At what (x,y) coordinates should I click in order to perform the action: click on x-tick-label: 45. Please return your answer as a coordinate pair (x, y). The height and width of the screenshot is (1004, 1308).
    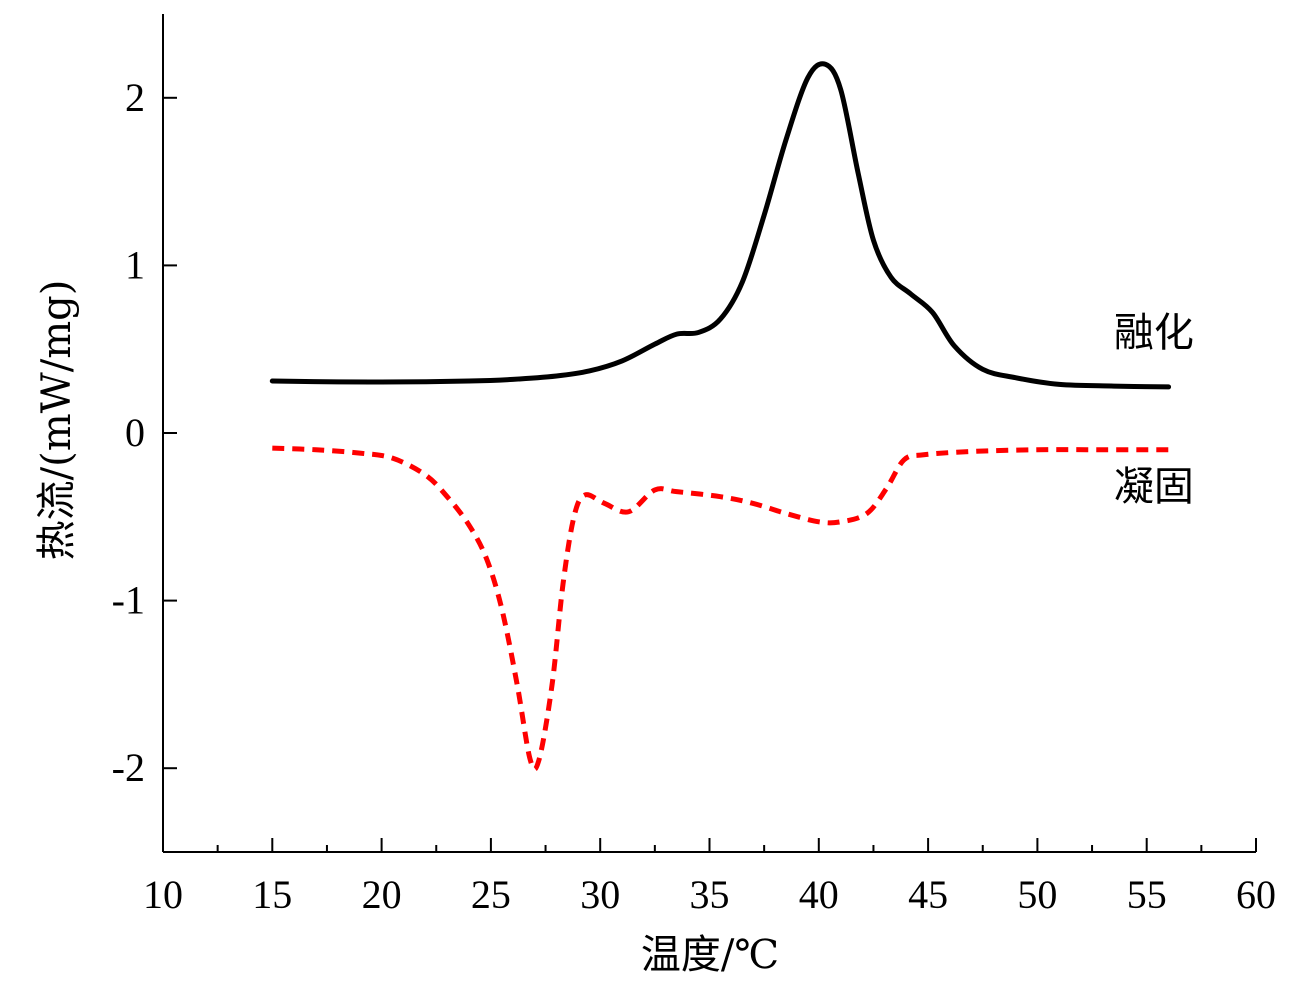
    Looking at the image, I should click on (928, 894).